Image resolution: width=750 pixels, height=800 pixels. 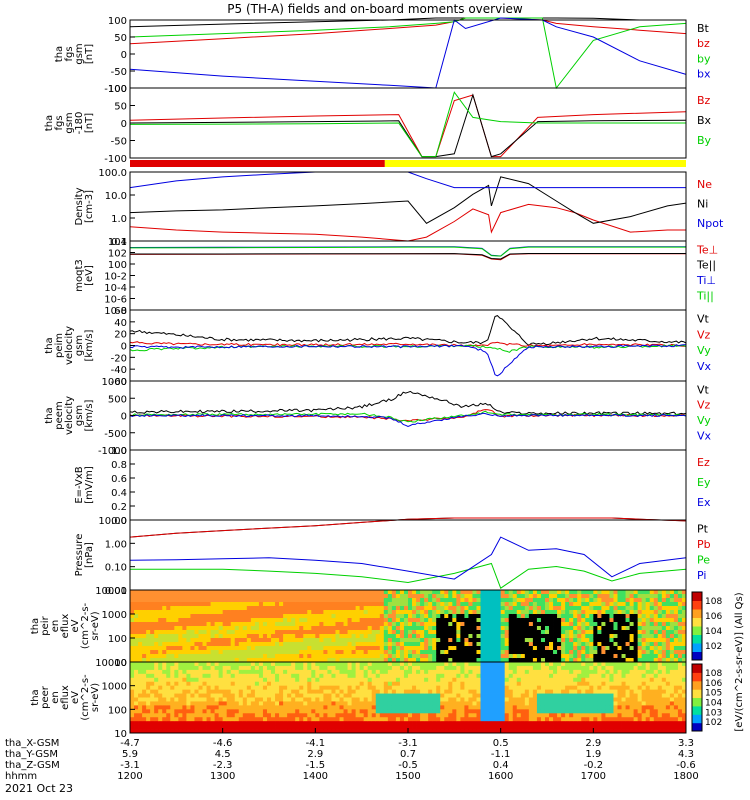 I want to click on peim-velocity-ylabel: tha, so click(x=49, y=345).